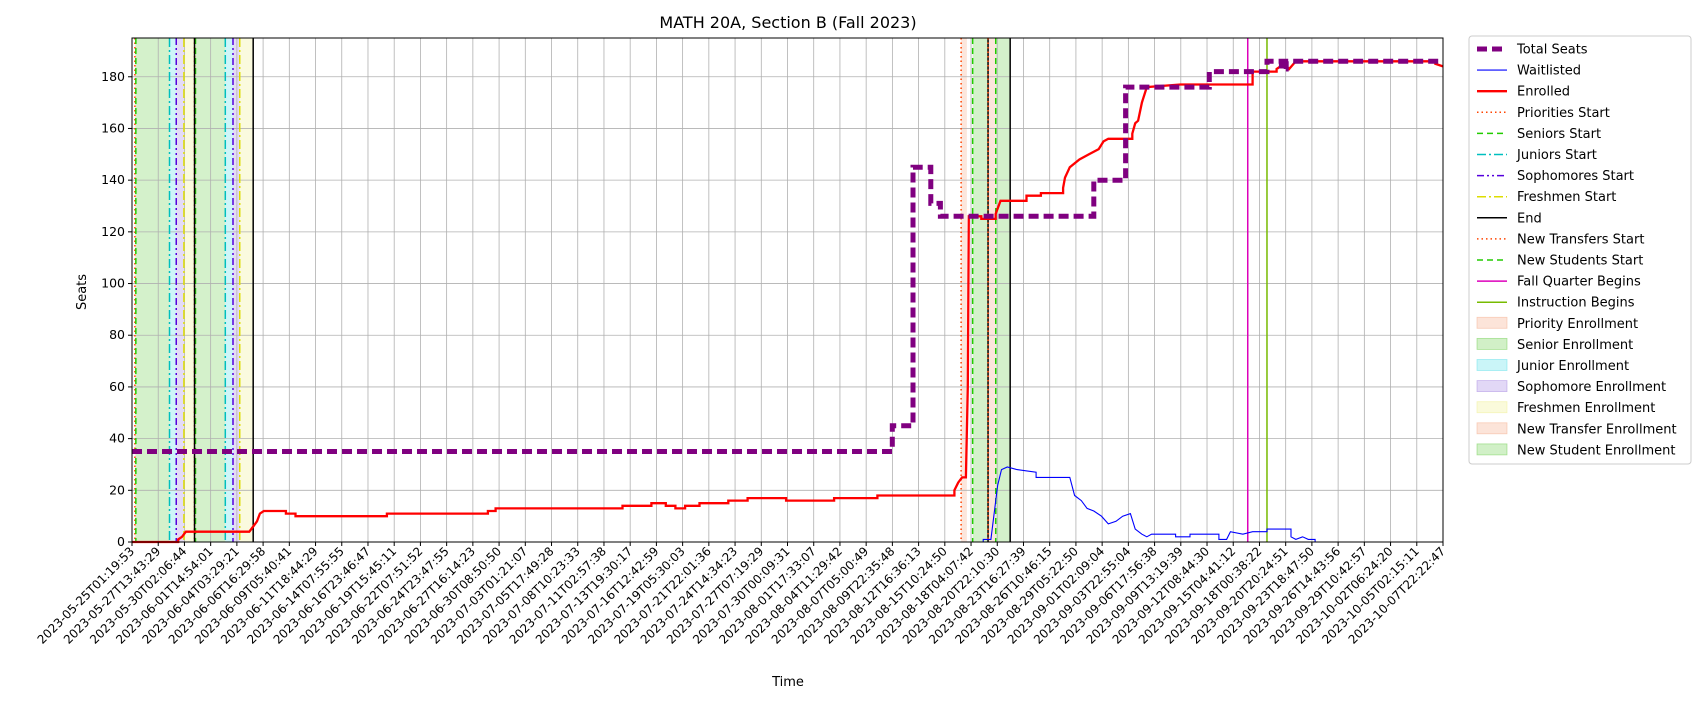 The image size is (1700, 704). Describe the element at coordinates (1566, 197) in the screenshot. I see `legend-label-freshmen-start: Freshmen Start` at that location.